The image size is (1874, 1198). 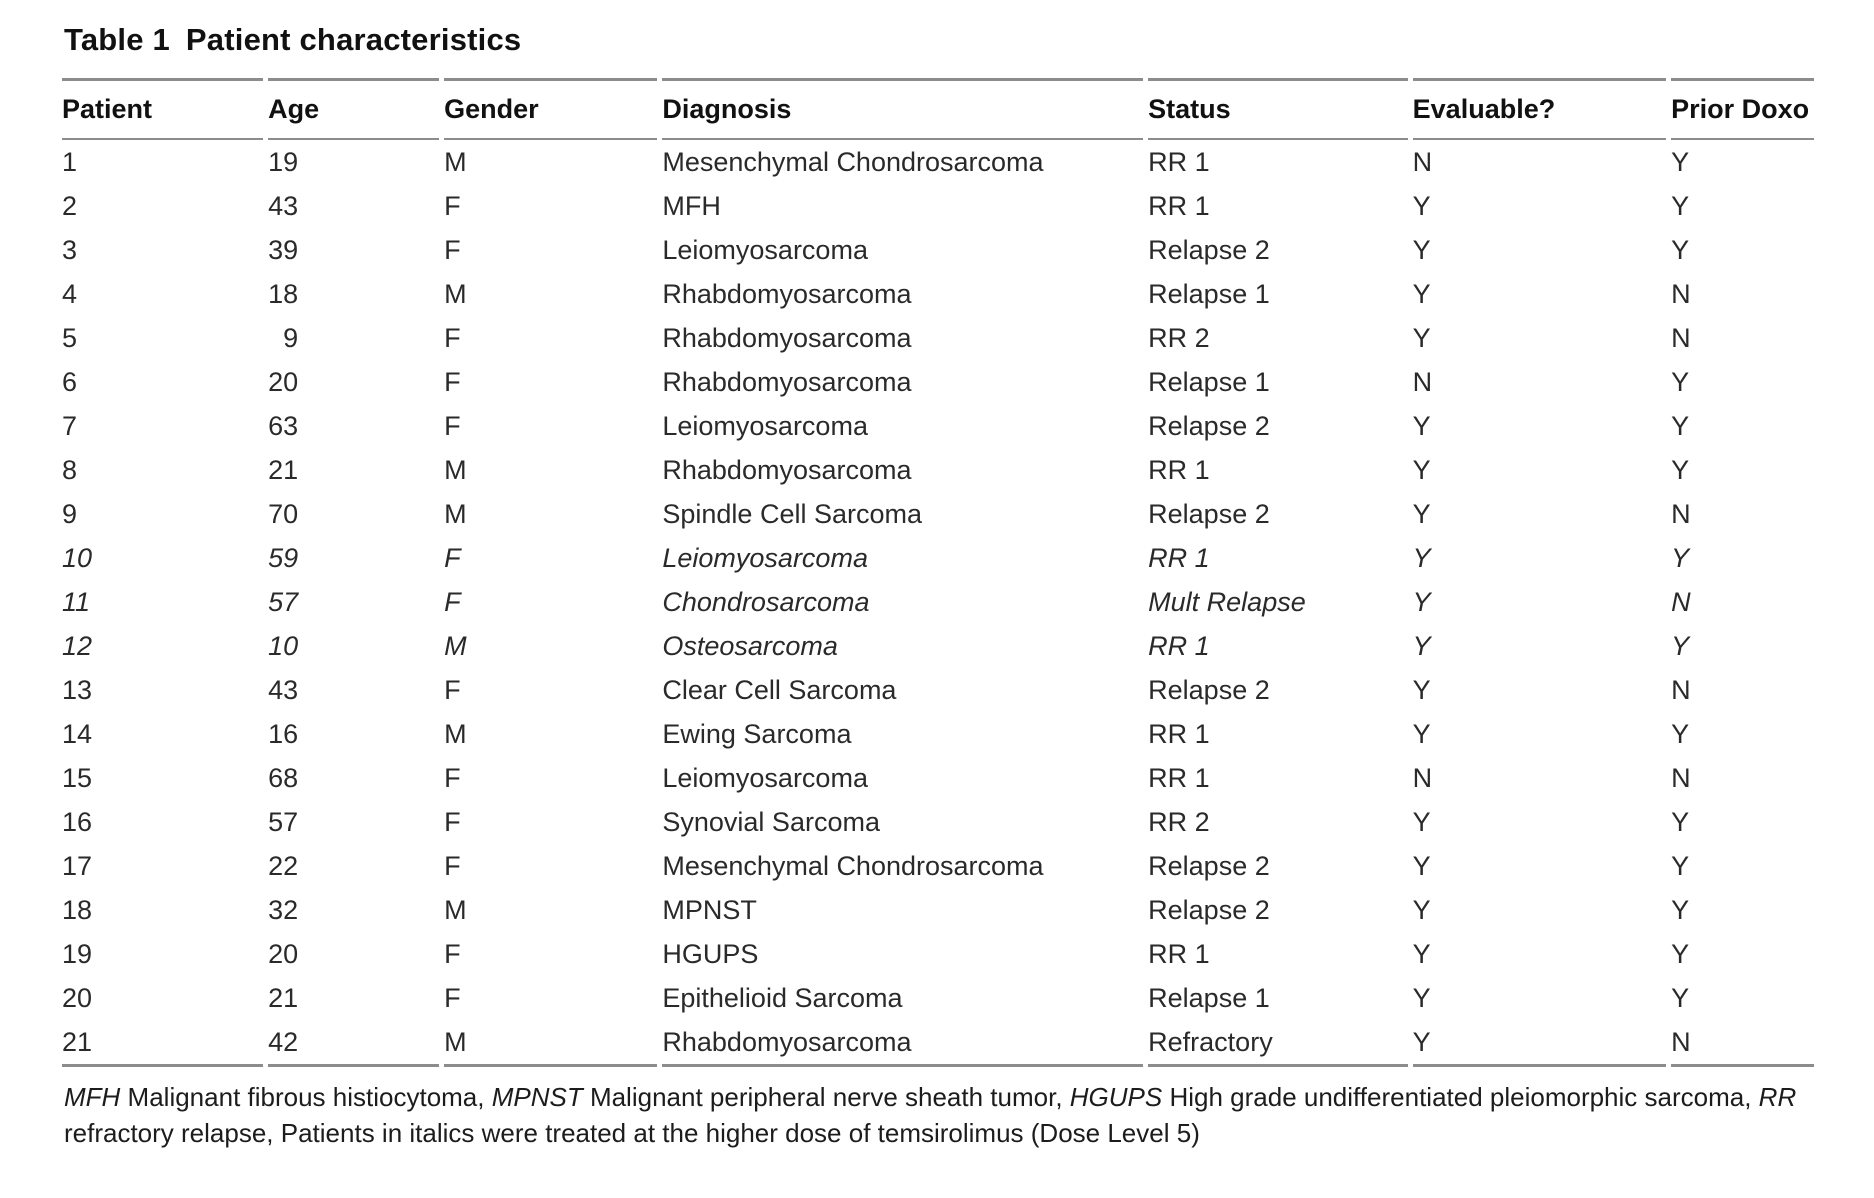 What do you see at coordinates (938, 690) in the screenshot?
I see `table-row: 13 43 F Clear Cell Sarcoma Relapse 2 Y N` at bounding box center [938, 690].